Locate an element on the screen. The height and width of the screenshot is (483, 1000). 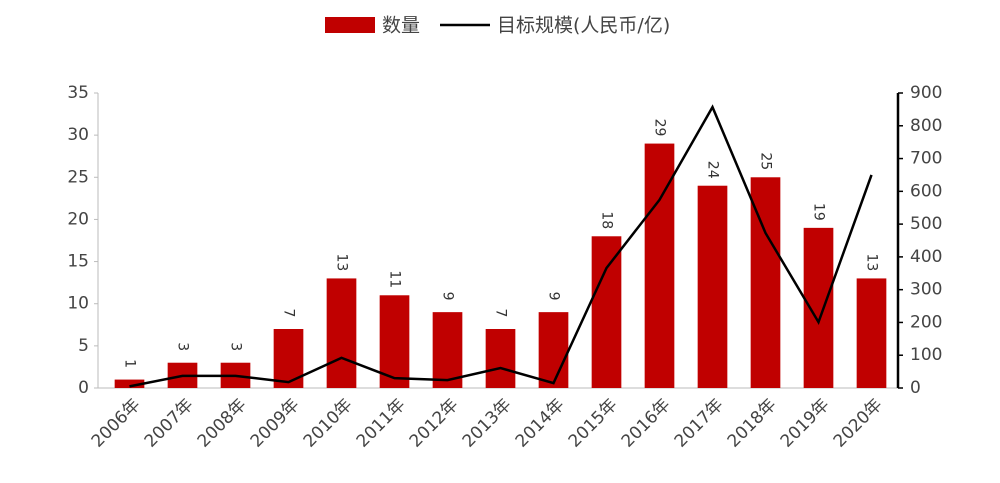
x-tick-label: 2006年 is located at coordinates (116, 423).